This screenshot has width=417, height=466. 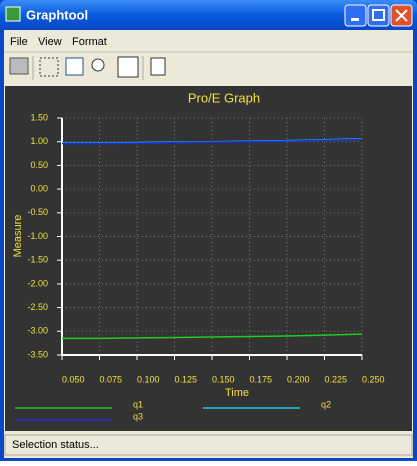 What do you see at coordinates (39, 117) in the screenshot?
I see `y-tick-label: 1.50` at bounding box center [39, 117].